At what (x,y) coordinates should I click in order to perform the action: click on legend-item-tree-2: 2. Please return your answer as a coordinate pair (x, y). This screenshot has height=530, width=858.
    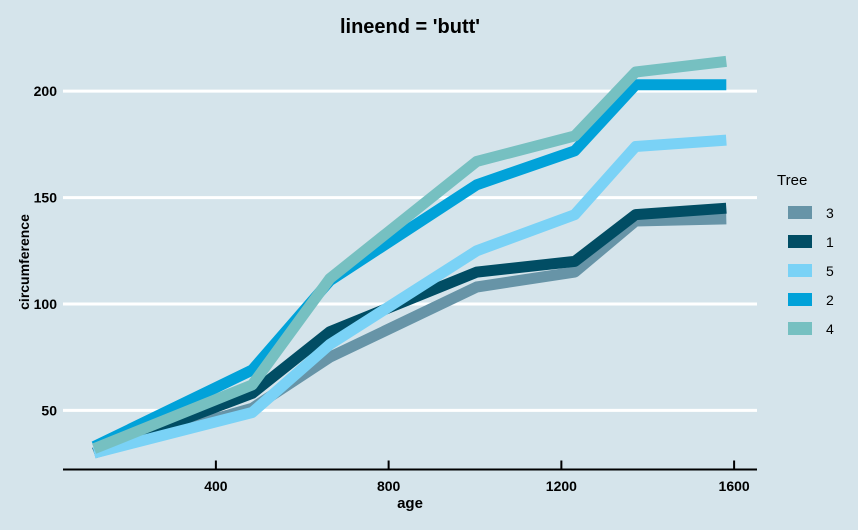
    Looking at the image, I should click on (805, 299).